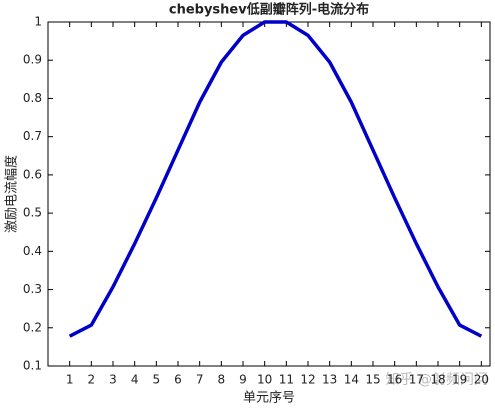  What do you see at coordinates (113, 380) in the screenshot?
I see `x-tick-label: 3` at bounding box center [113, 380].